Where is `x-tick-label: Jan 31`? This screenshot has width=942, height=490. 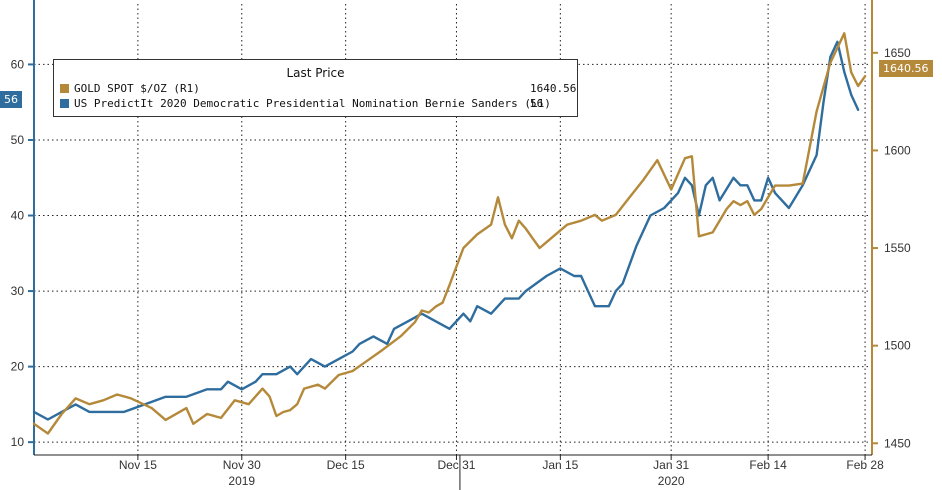
x-tick-label: Jan 31 is located at coordinates (671, 465).